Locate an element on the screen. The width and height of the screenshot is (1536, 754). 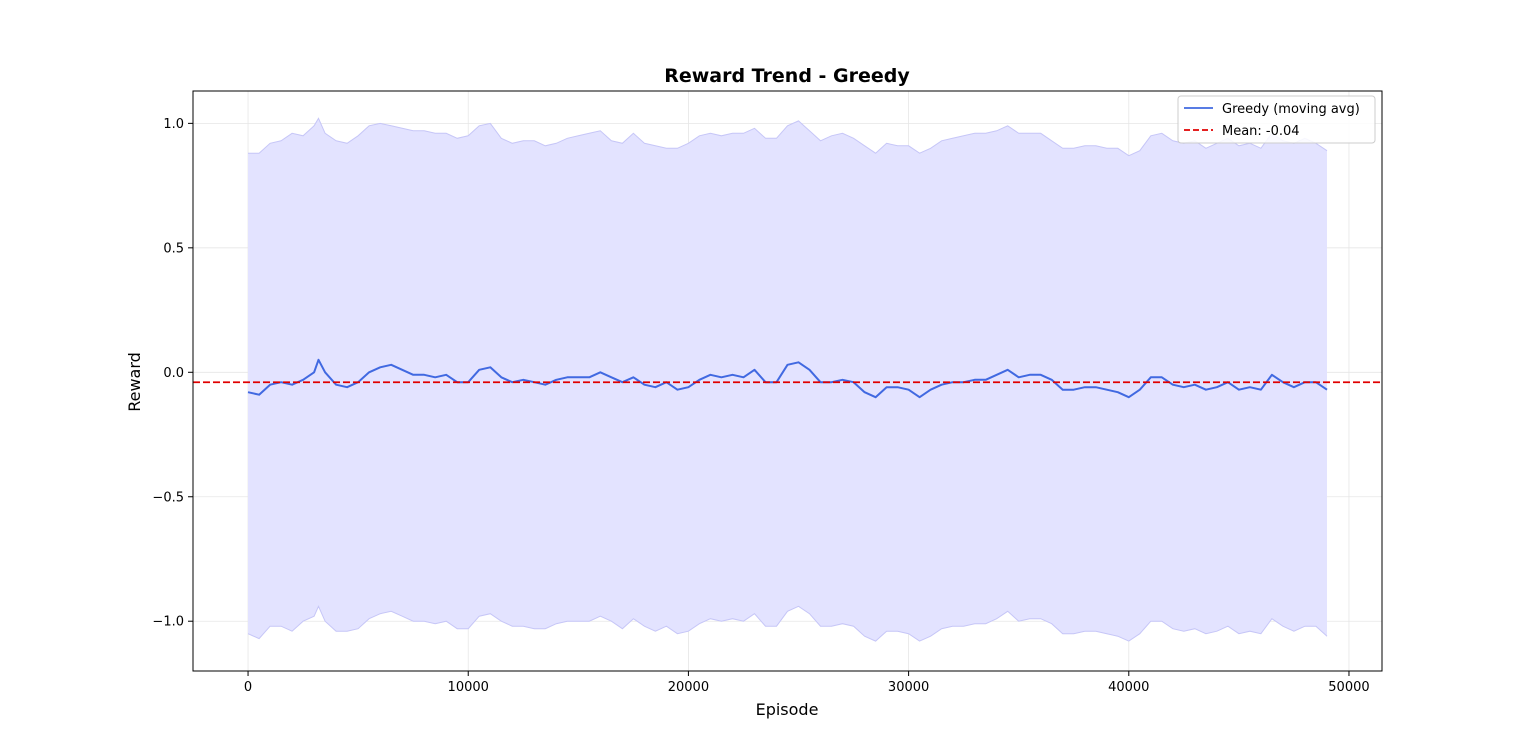
x-axis-label: Episode is located at coordinates (787, 709).